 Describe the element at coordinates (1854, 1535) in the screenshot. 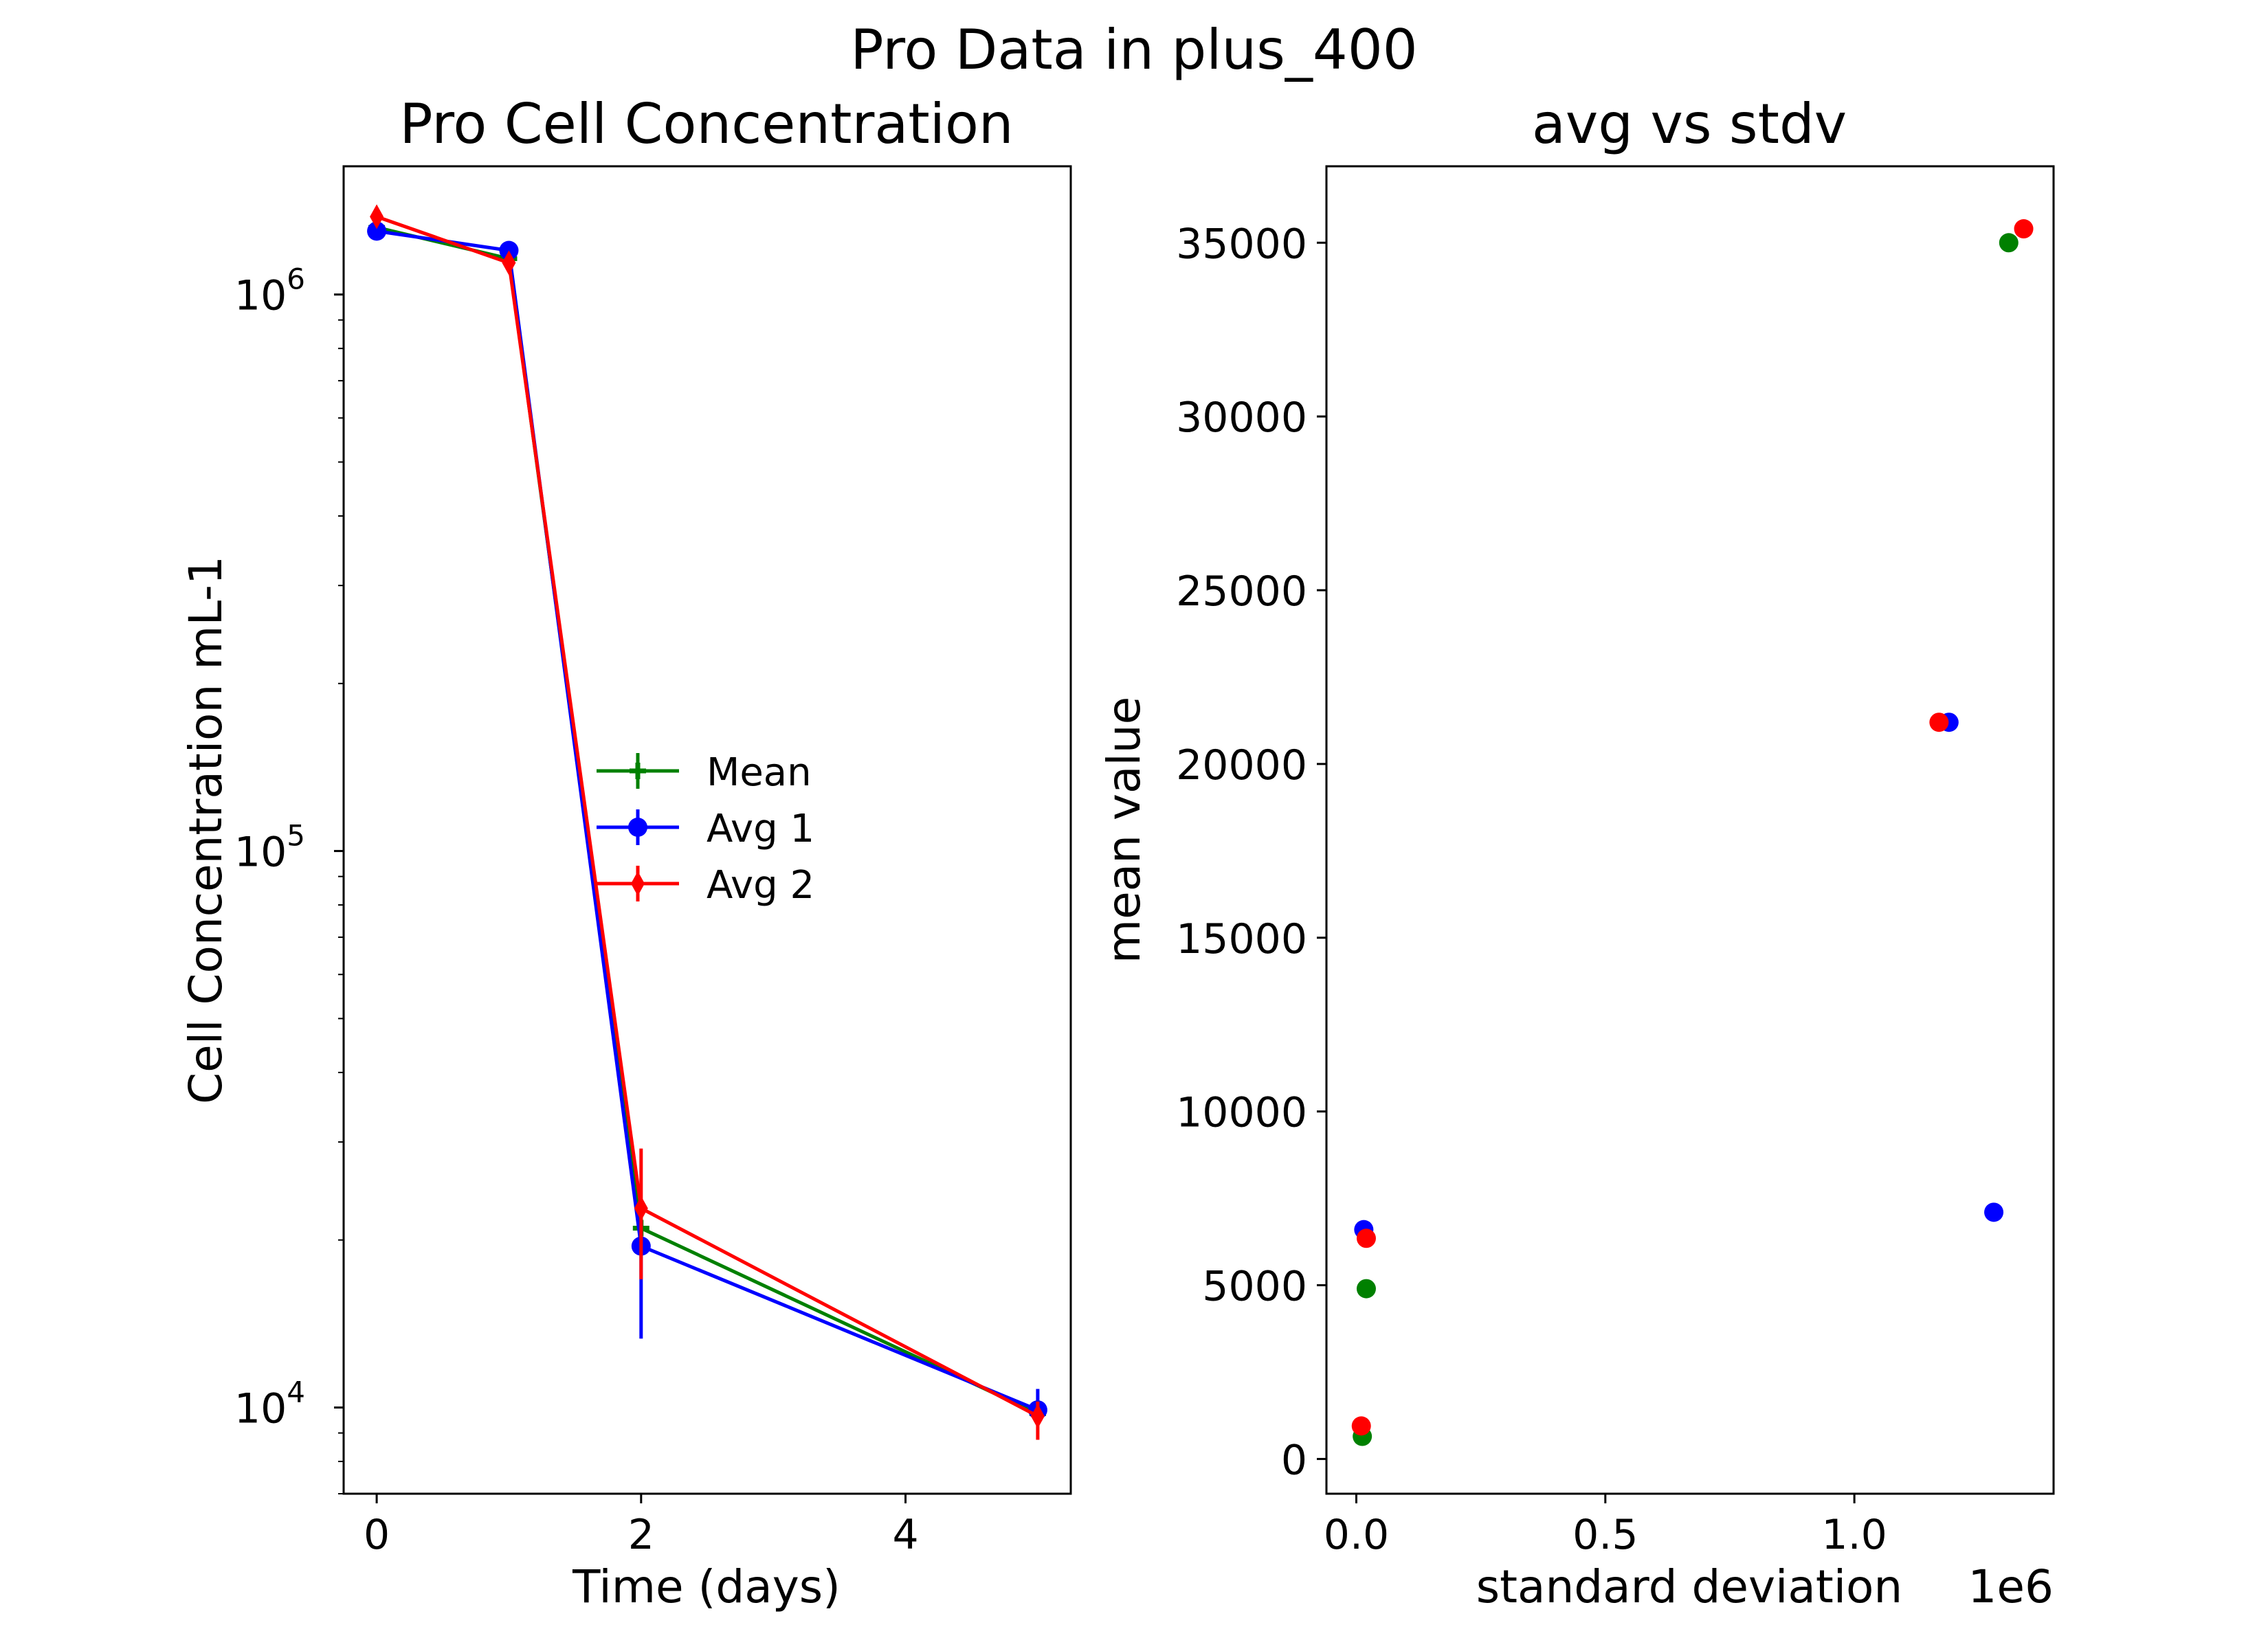

I see `right-x-tick-label: 1.0` at that location.